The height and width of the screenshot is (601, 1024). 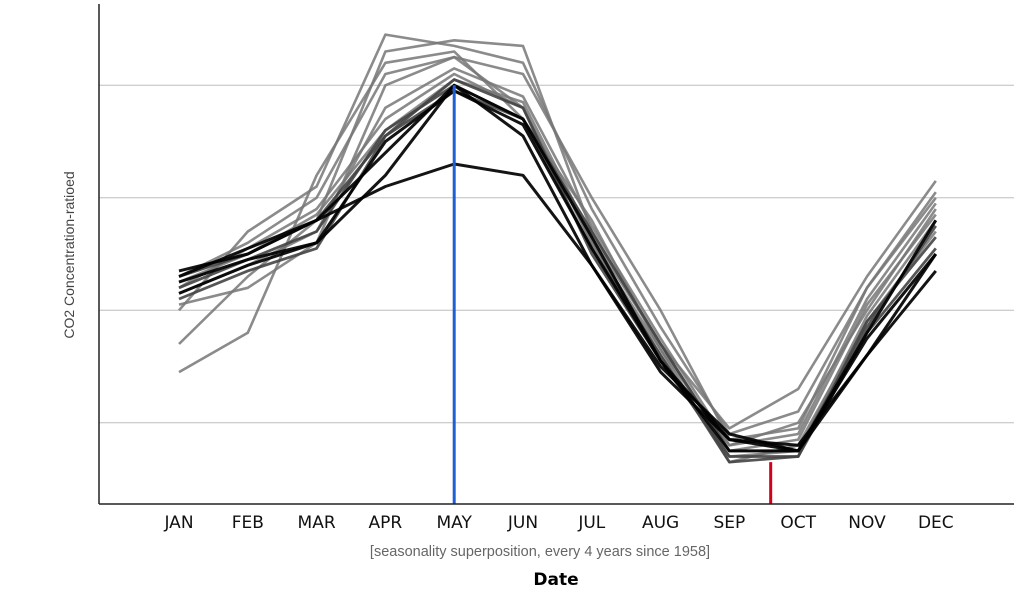 I want to click on x-tick-nov: NOV, so click(x=867, y=523).